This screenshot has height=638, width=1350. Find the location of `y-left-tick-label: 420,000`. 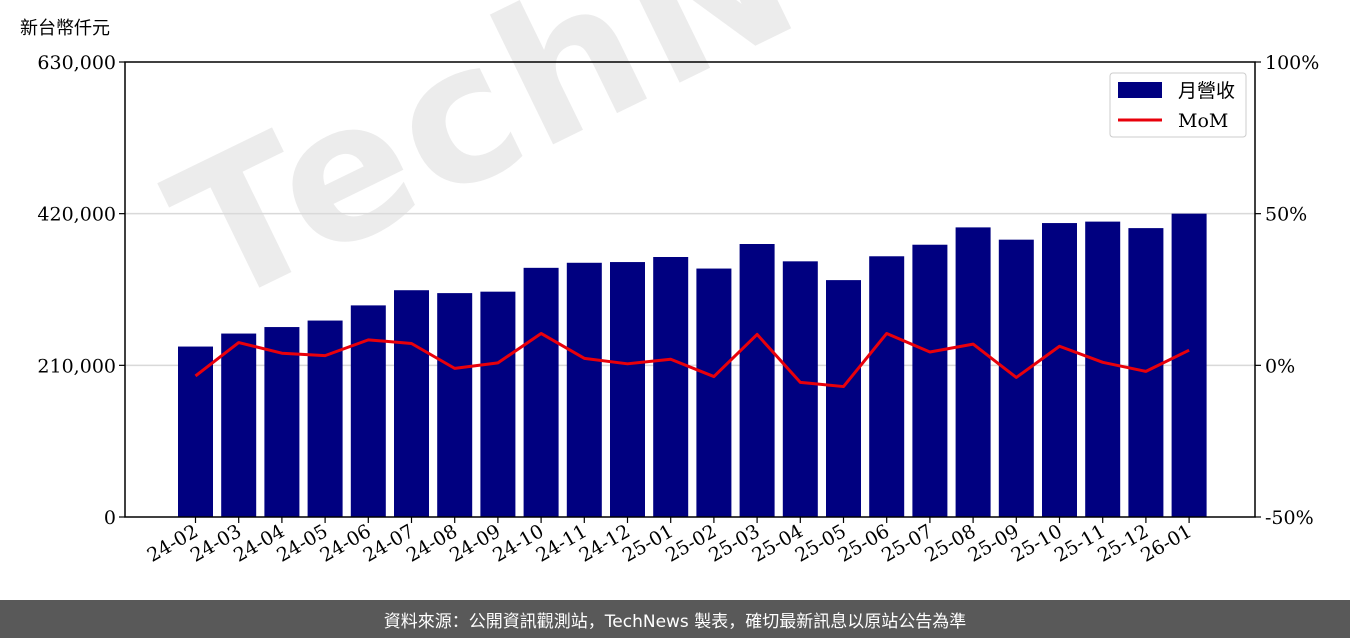

y-left-tick-label: 420,000 is located at coordinates (76, 215).